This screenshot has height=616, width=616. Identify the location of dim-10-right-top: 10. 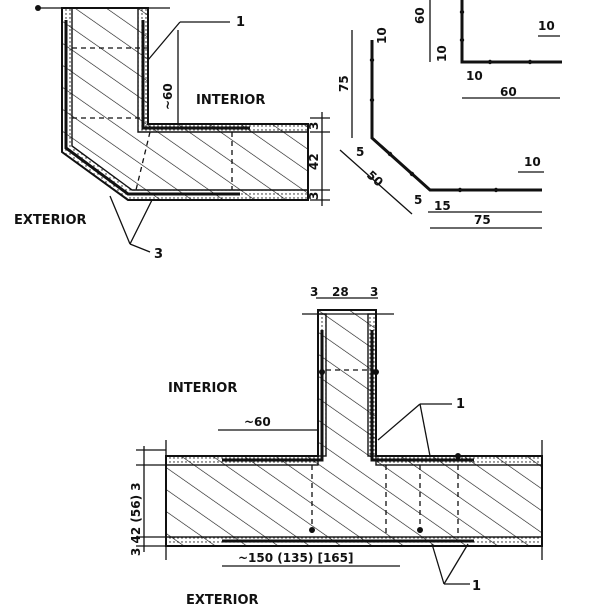
(546, 26).